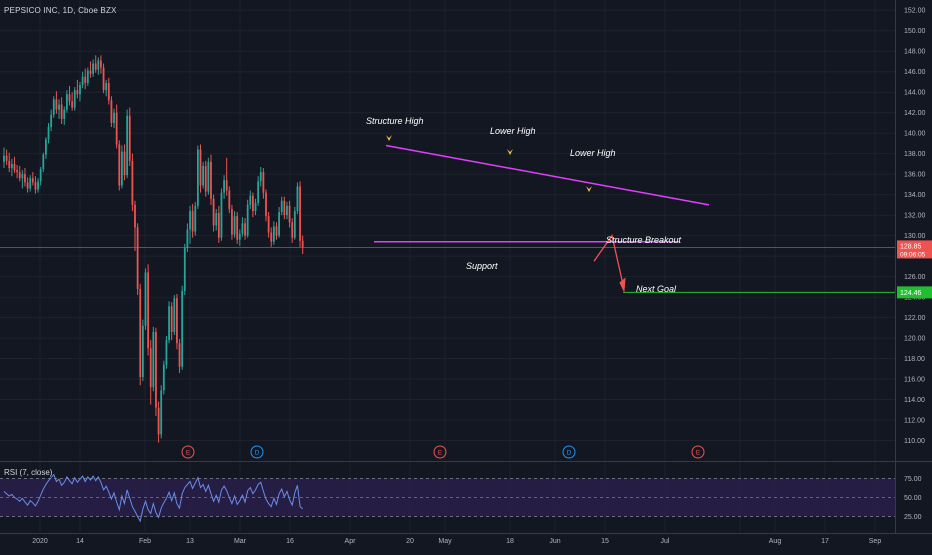 The width and height of the screenshot is (932, 555). I want to click on resistance-trendline, so click(547, 175).